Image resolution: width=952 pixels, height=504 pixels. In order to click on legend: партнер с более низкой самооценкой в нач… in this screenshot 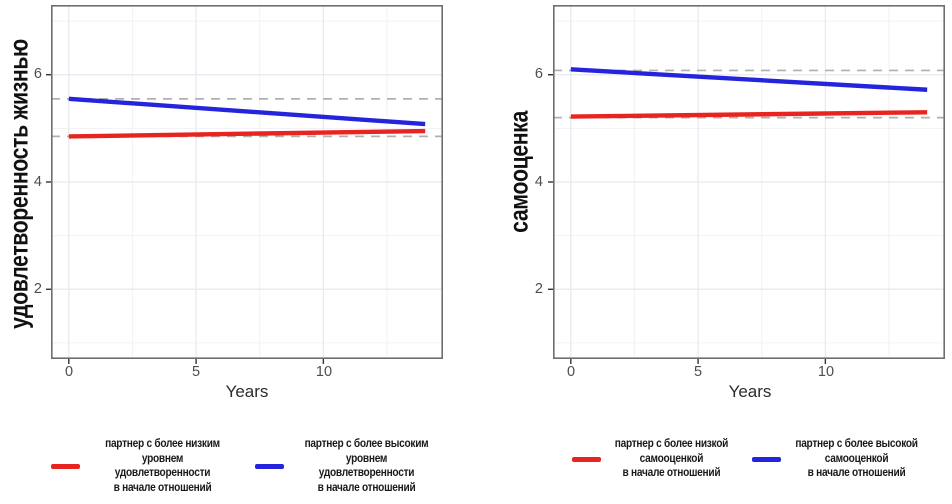, I will do `click(749, 459)`.